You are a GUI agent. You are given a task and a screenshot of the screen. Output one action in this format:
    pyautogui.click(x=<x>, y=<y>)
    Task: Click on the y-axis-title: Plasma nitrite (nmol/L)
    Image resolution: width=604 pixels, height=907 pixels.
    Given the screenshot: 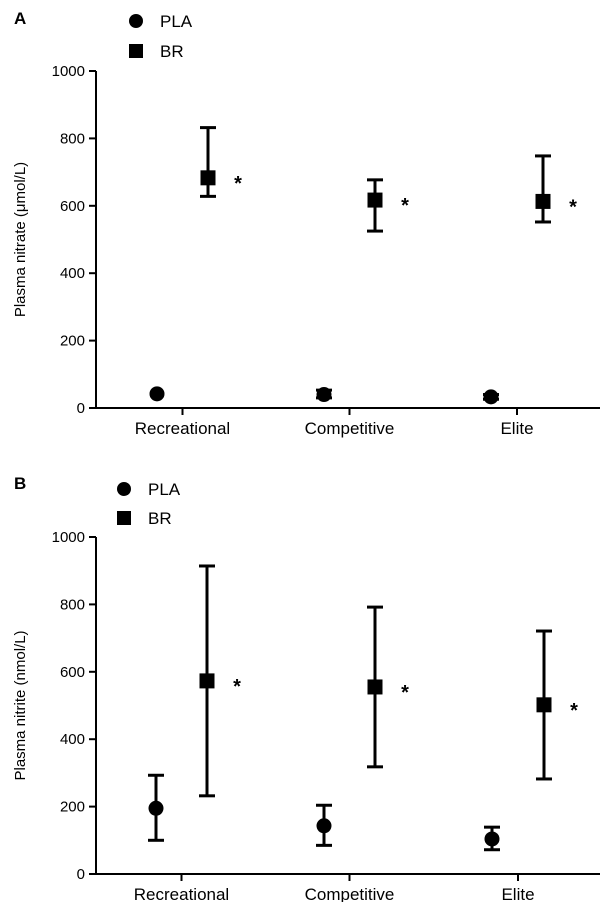 What is the action you would take?
    pyautogui.click(x=20, y=705)
    